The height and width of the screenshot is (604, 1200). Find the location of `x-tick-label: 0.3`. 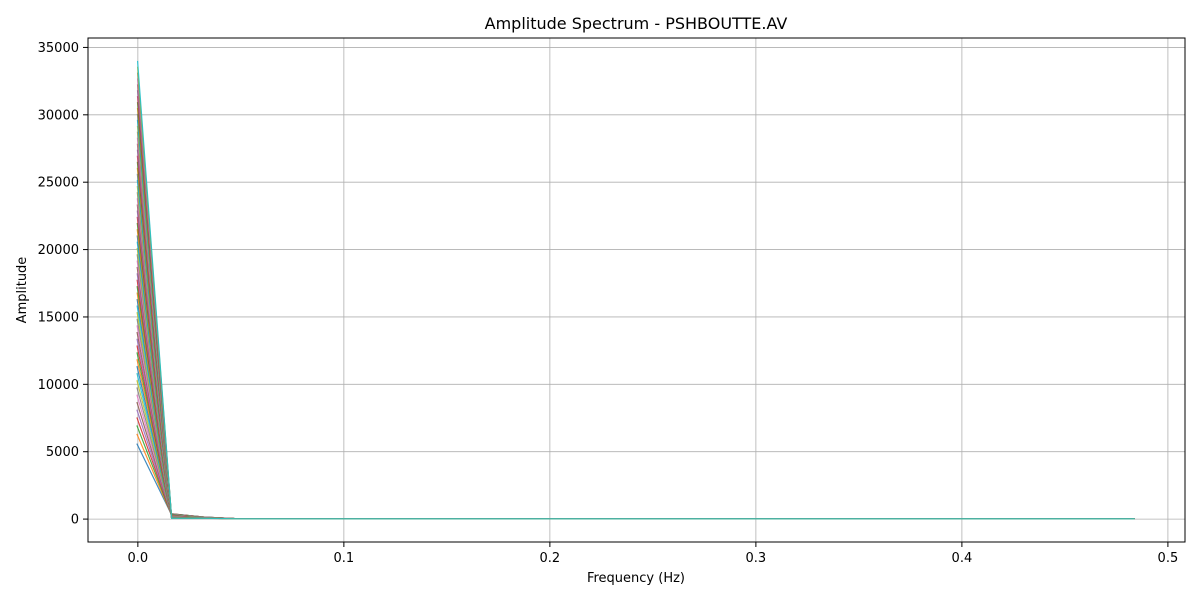

x-tick-label: 0.3 is located at coordinates (756, 558).